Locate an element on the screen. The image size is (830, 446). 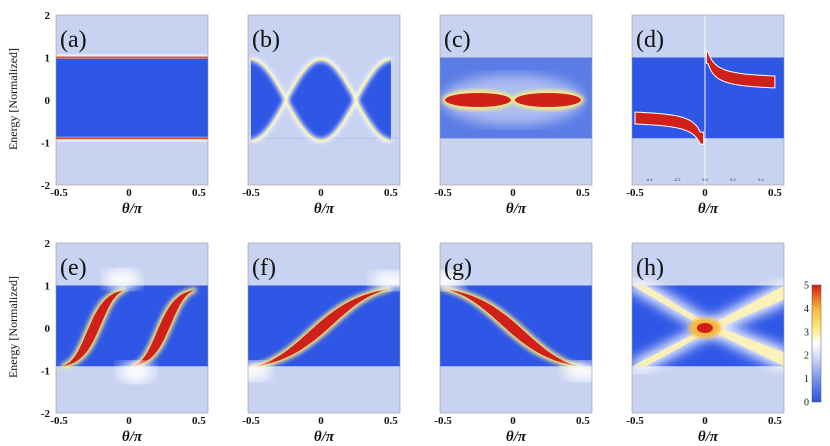
panel-label: (d) is located at coordinates (650, 40).